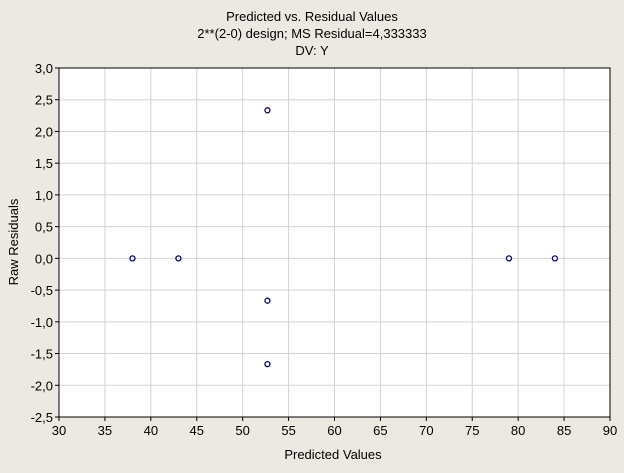 Image resolution: width=624 pixels, height=473 pixels. What do you see at coordinates (44, 131) in the screenshot?
I see `y-tick-label: 2,0` at bounding box center [44, 131].